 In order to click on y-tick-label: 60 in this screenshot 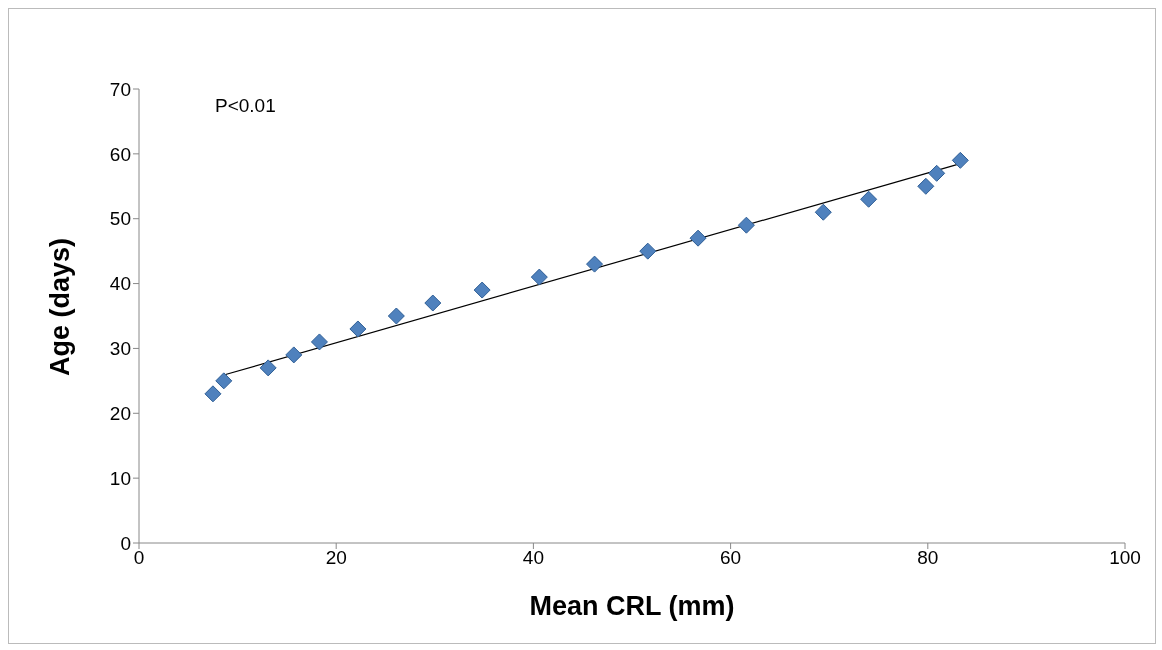, I will do `click(120, 154)`.